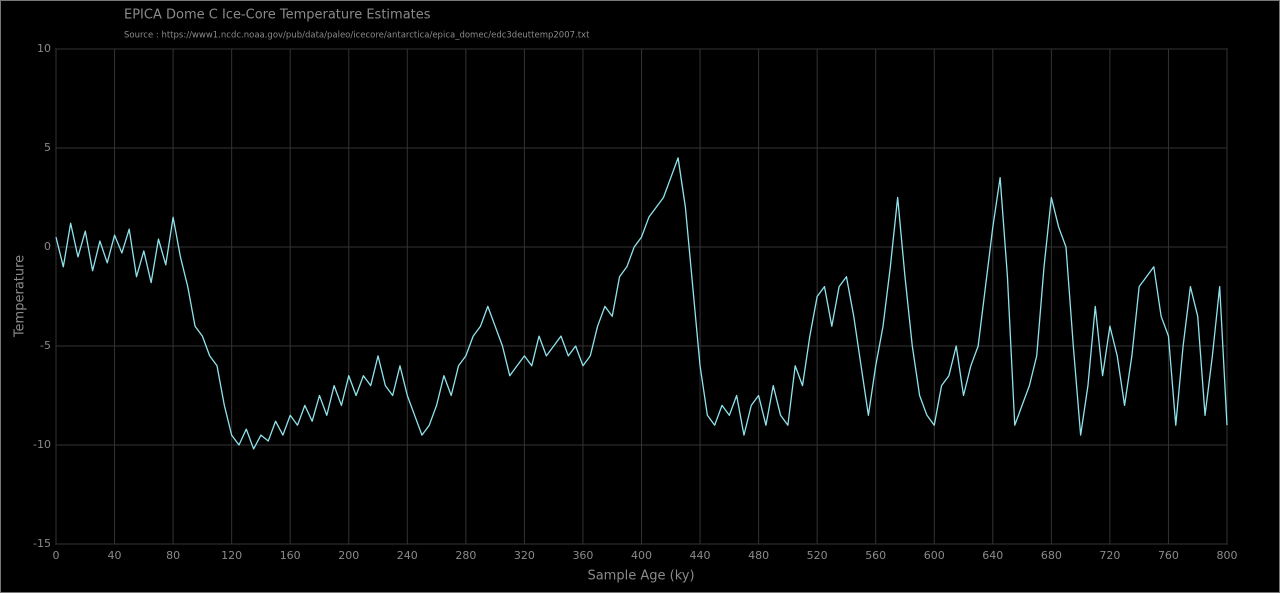 The height and width of the screenshot is (593, 1280). Describe the element at coordinates (173, 555) in the screenshot. I see `x-tick-label: 80` at that location.